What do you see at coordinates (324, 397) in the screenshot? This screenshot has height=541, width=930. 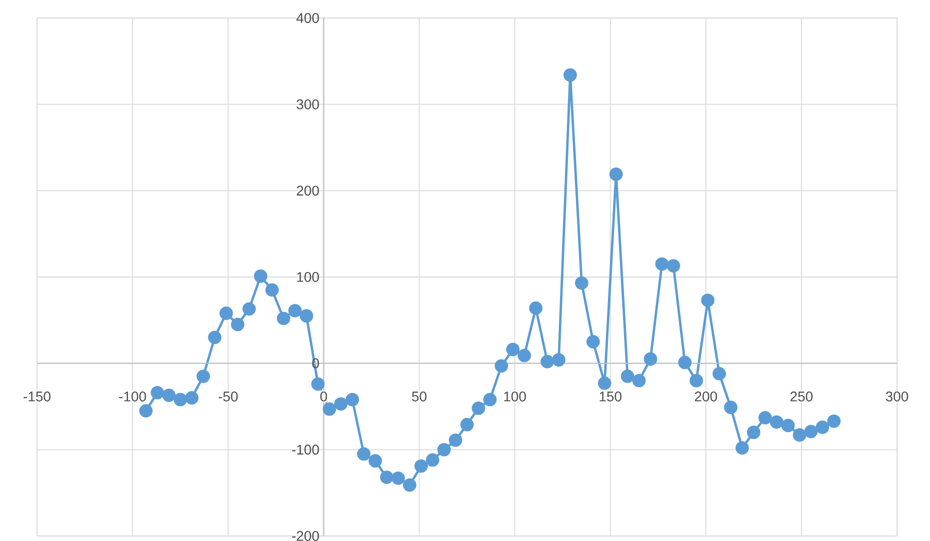 I see `x-tick-label: 0` at bounding box center [324, 397].